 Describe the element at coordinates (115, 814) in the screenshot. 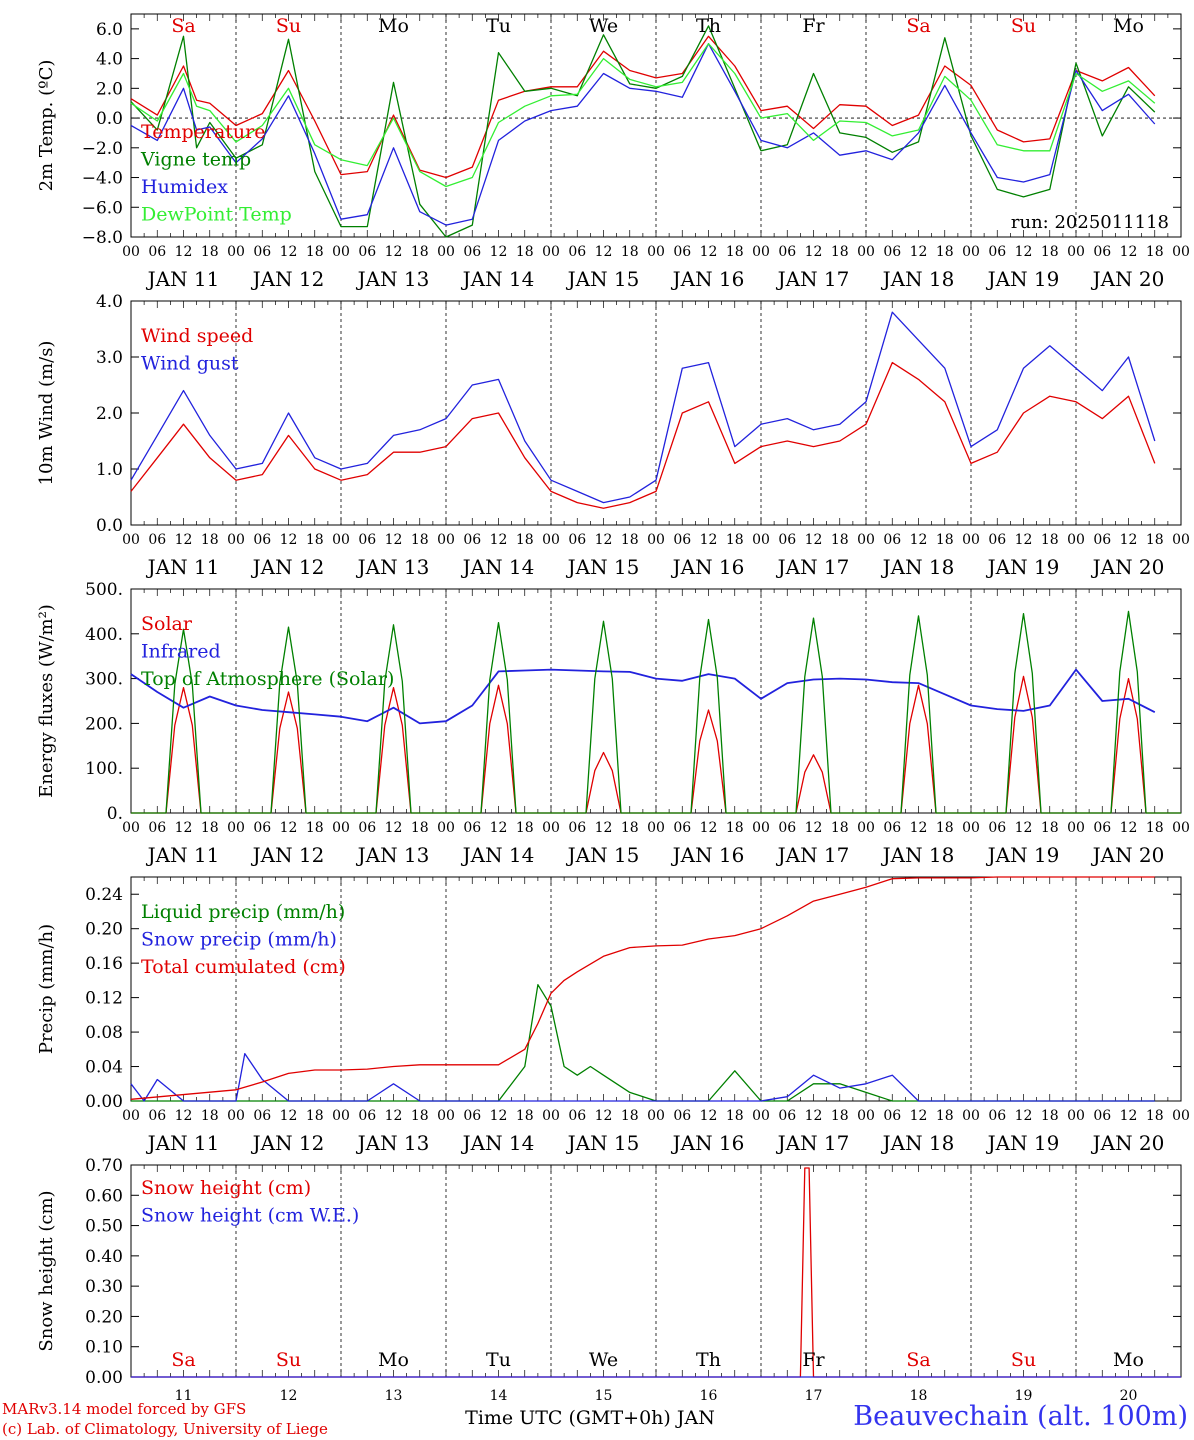

I see `y-tick-label: 0.` at that location.